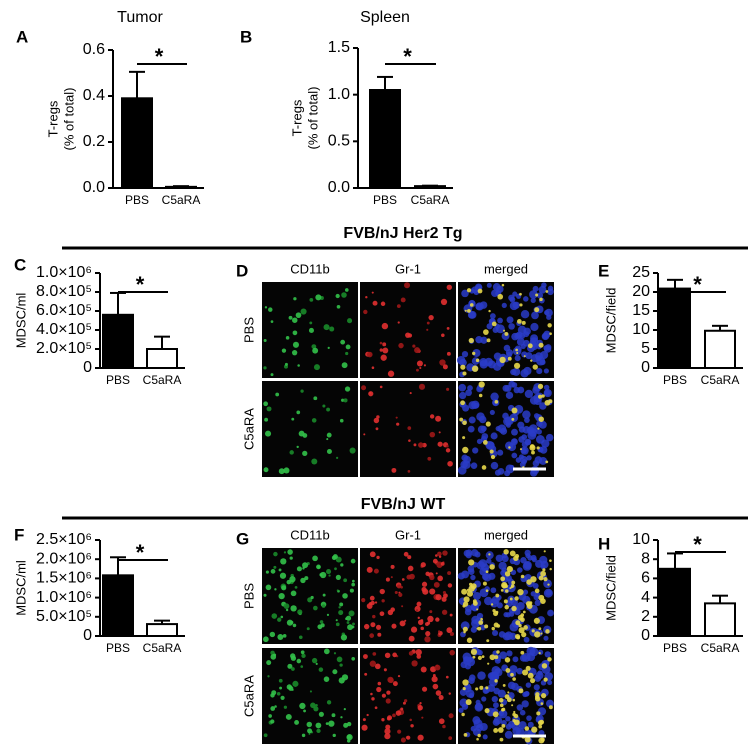 This screenshot has width=754, height=752. I want to click on significance-star: *, so click(697, 544).